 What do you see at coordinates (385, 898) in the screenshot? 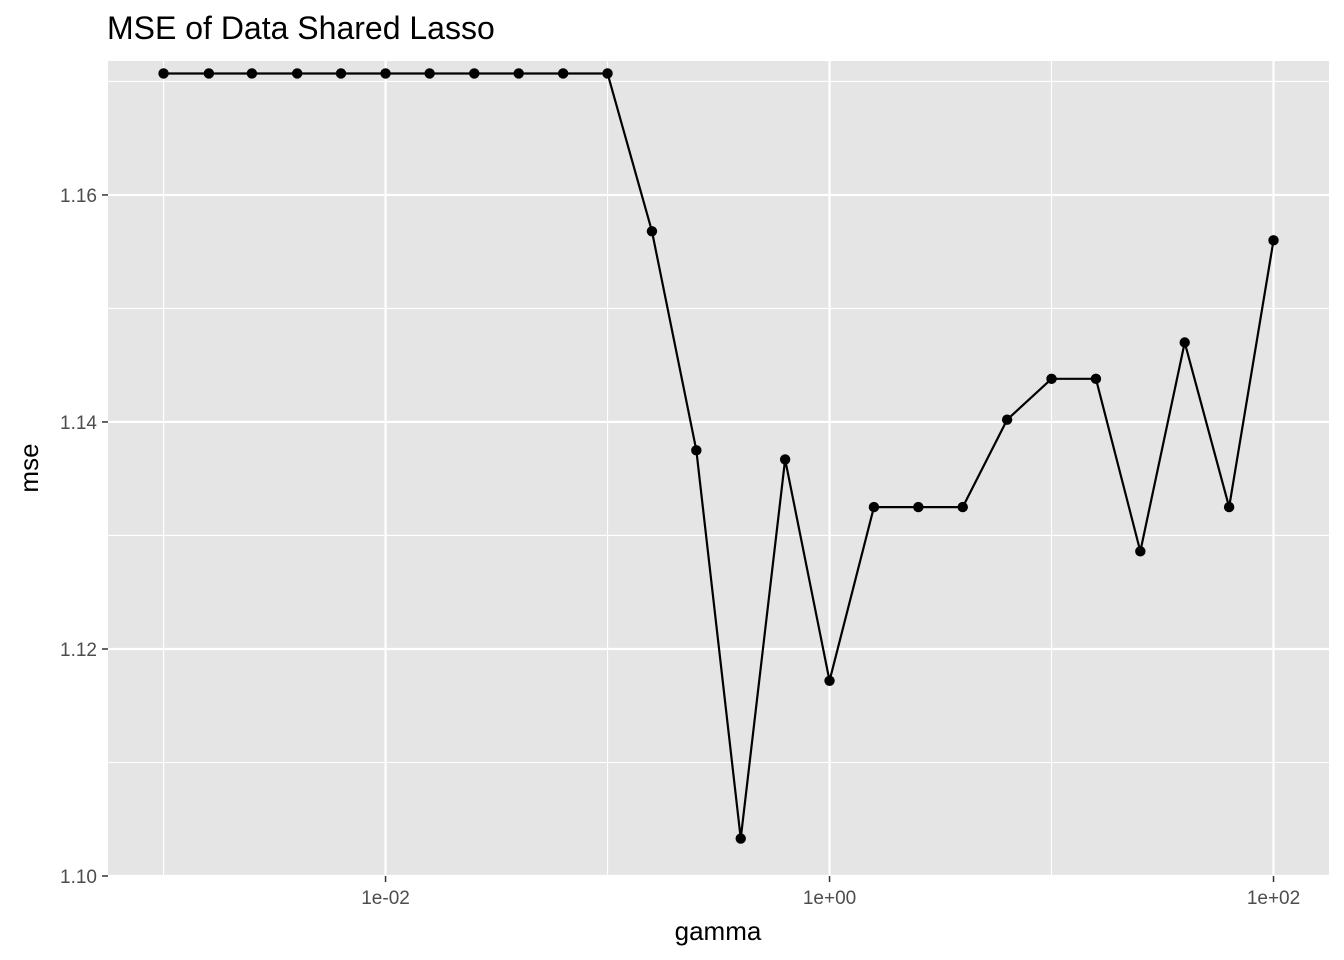
I see `x-tick-label: 1e-02` at bounding box center [385, 898].